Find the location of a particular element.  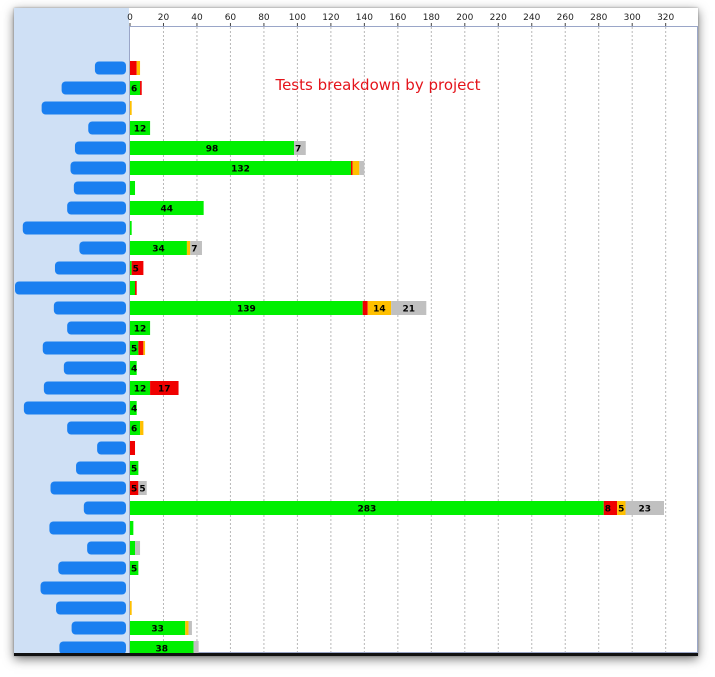

bar-row: 33 is located at coordinates (161, 628).